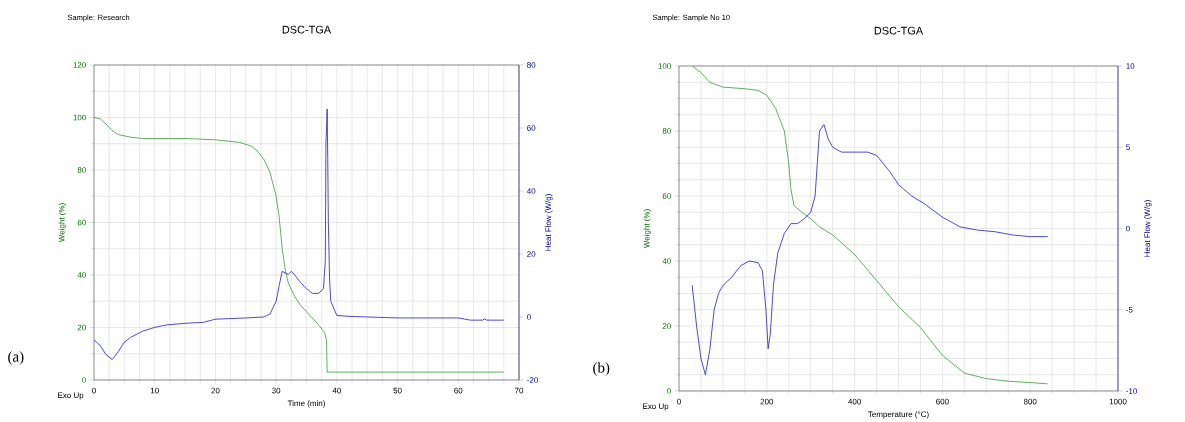 This screenshot has height=422, width=1185. Describe the element at coordinates (601, 369) in the screenshot. I see `text: (b)` at that location.